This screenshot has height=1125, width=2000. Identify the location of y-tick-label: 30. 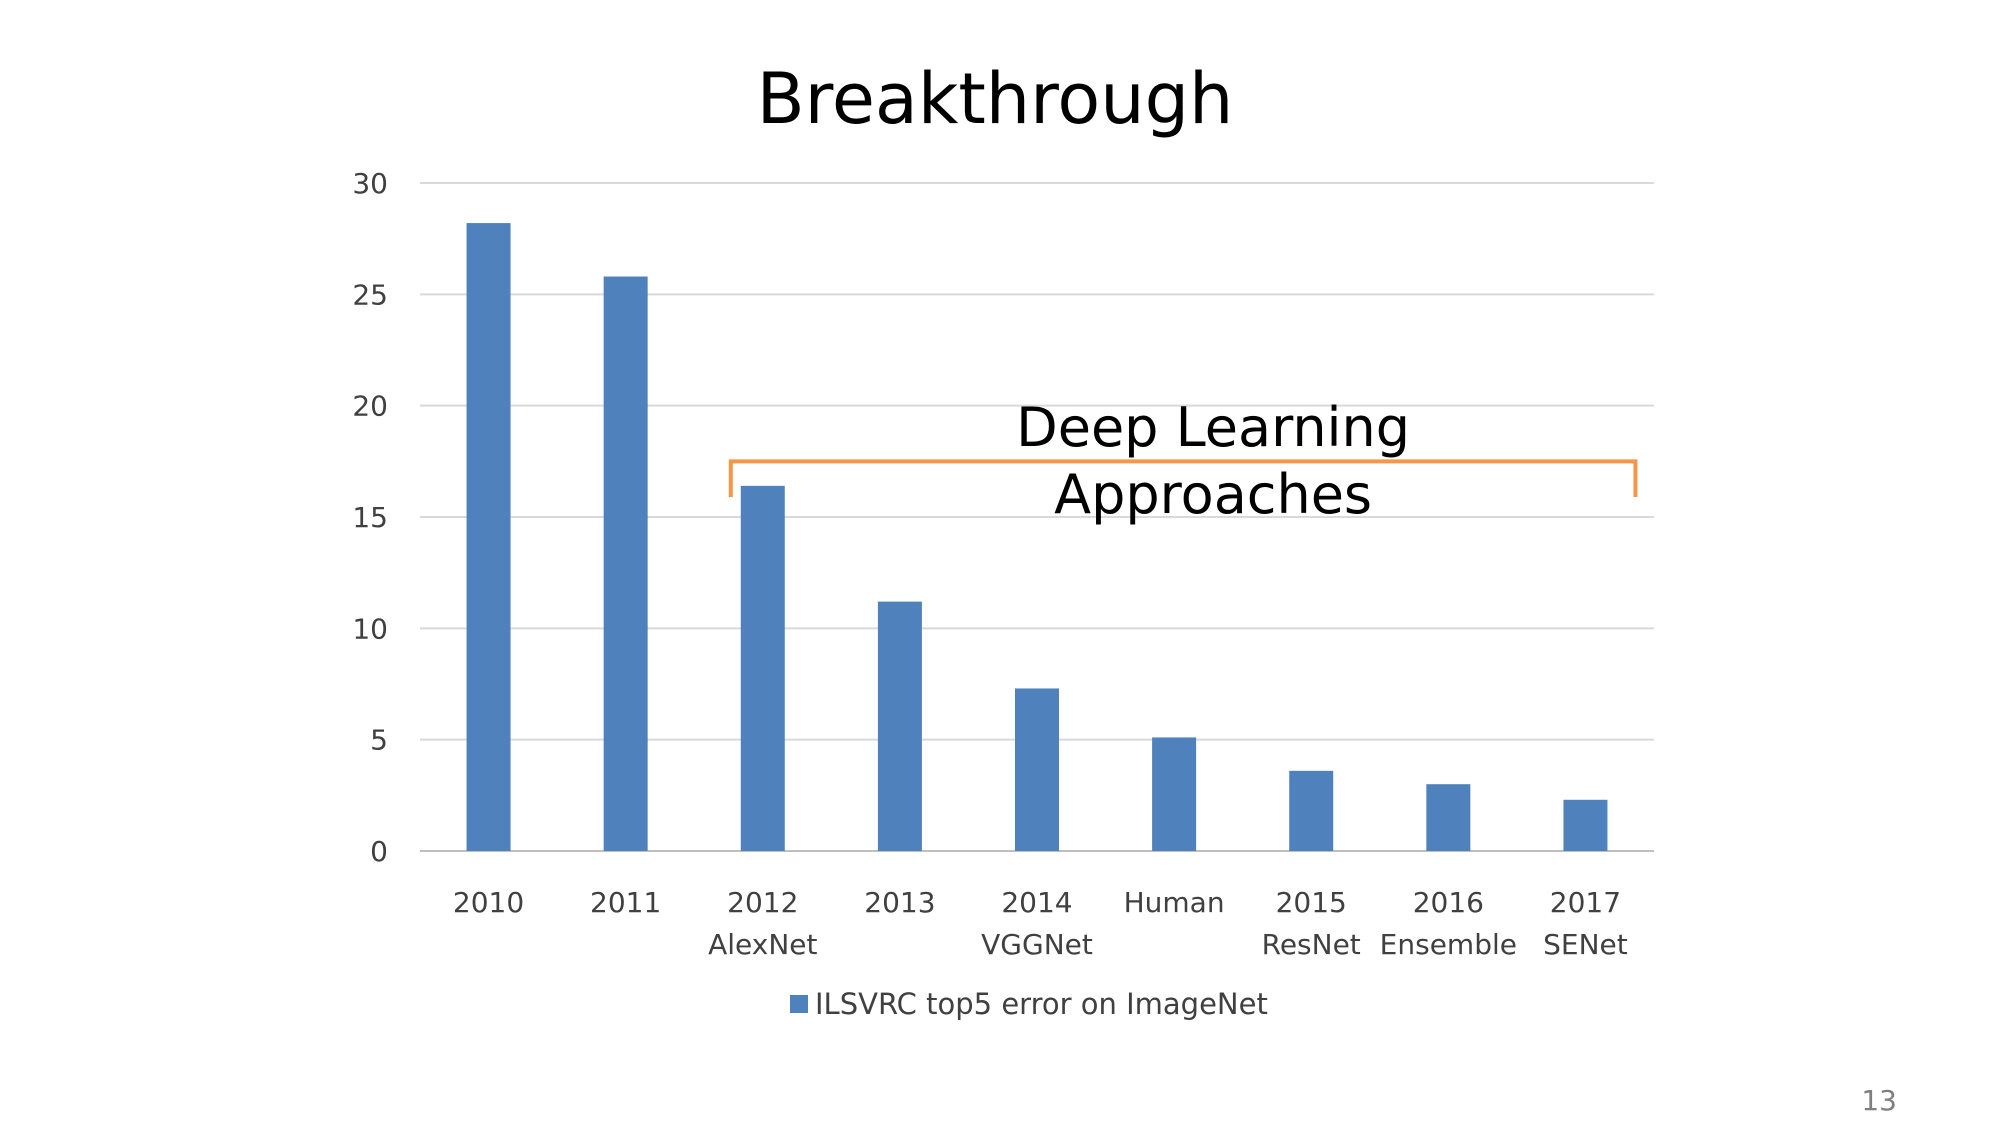
(370, 183).